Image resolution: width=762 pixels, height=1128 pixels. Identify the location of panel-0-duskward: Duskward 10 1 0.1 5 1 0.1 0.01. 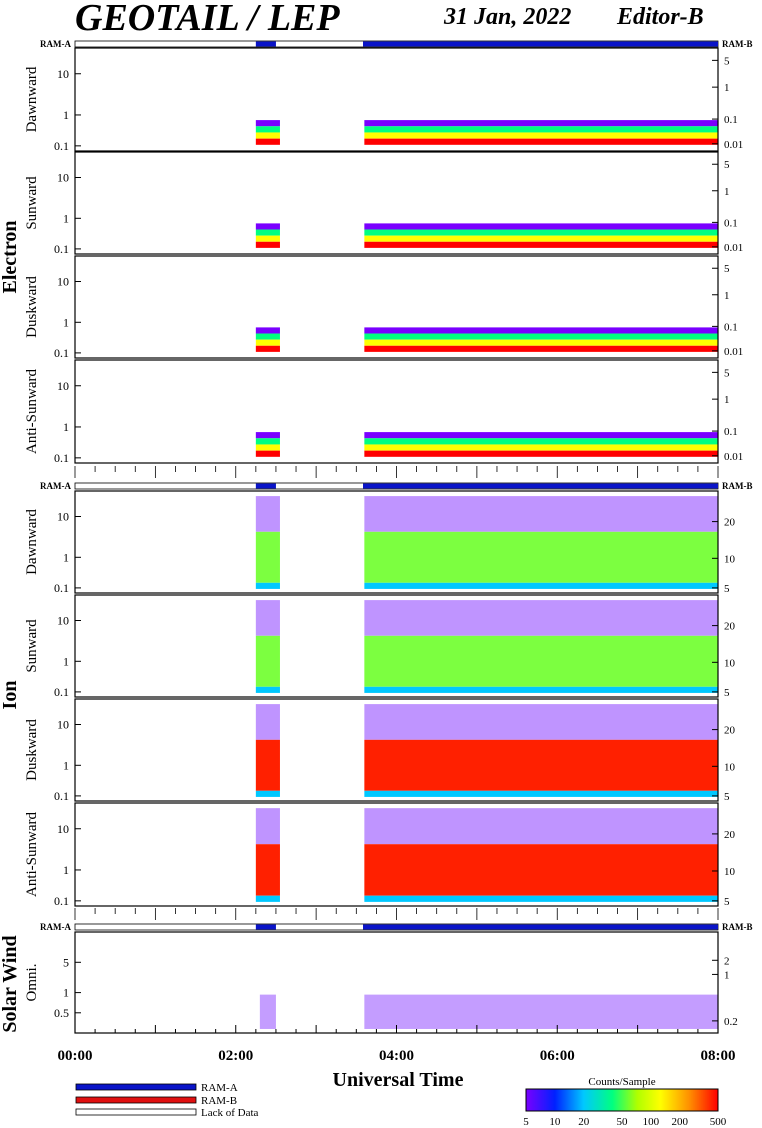
(383, 307).